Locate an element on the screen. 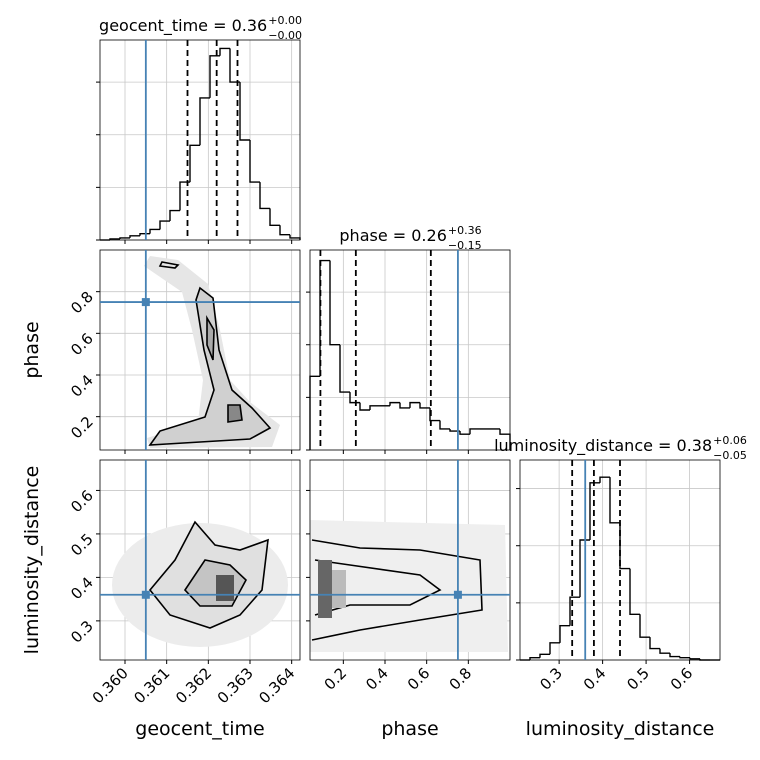  x-tick-label: 0.3 is located at coordinates (551, 679).